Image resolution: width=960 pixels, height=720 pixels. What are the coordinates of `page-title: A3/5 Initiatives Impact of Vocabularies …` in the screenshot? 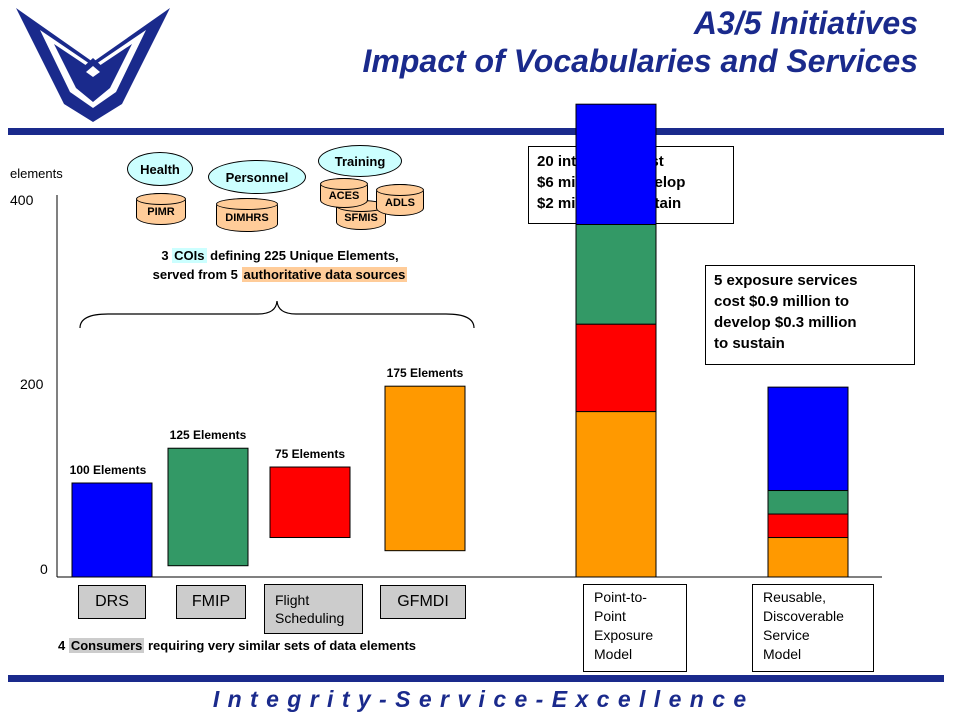 It's located at (640, 42).